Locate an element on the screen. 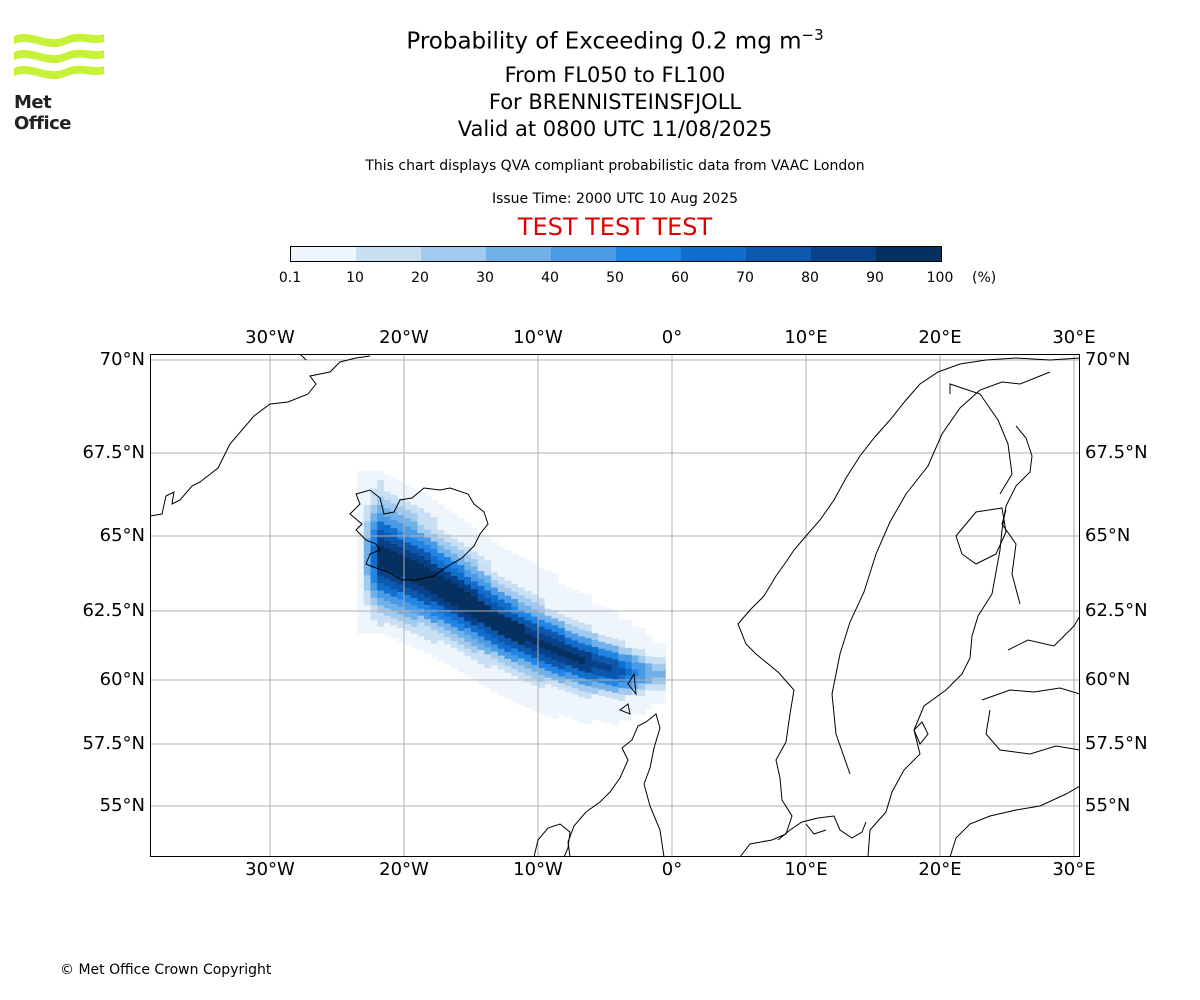 The height and width of the screenshot is (1000, 1200). latitude-label: 57.5°N is located at coordinates (113, 743).